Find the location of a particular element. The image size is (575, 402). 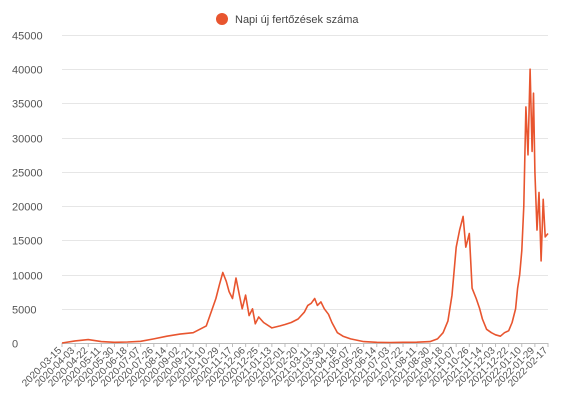

legend: Napi új fertőzések száma is located at coordinates (287, 19).